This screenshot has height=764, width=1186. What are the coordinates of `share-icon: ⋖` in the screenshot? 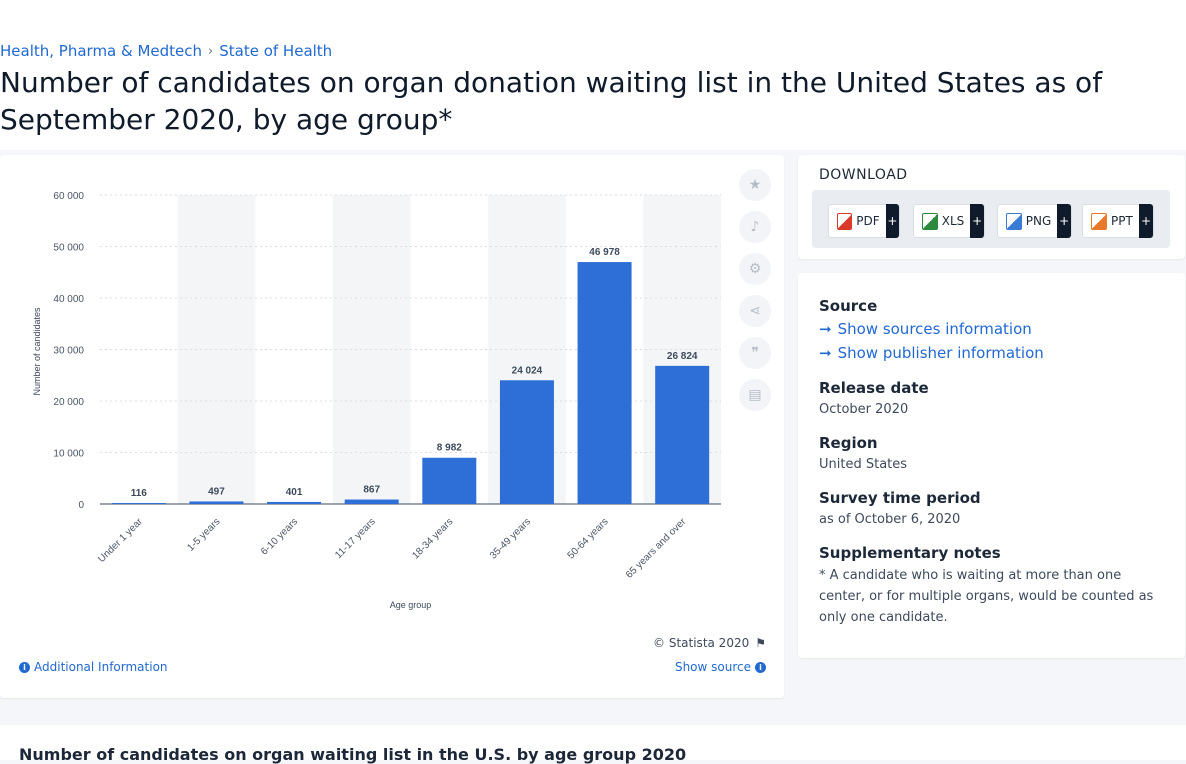 It's located at (755, 311).